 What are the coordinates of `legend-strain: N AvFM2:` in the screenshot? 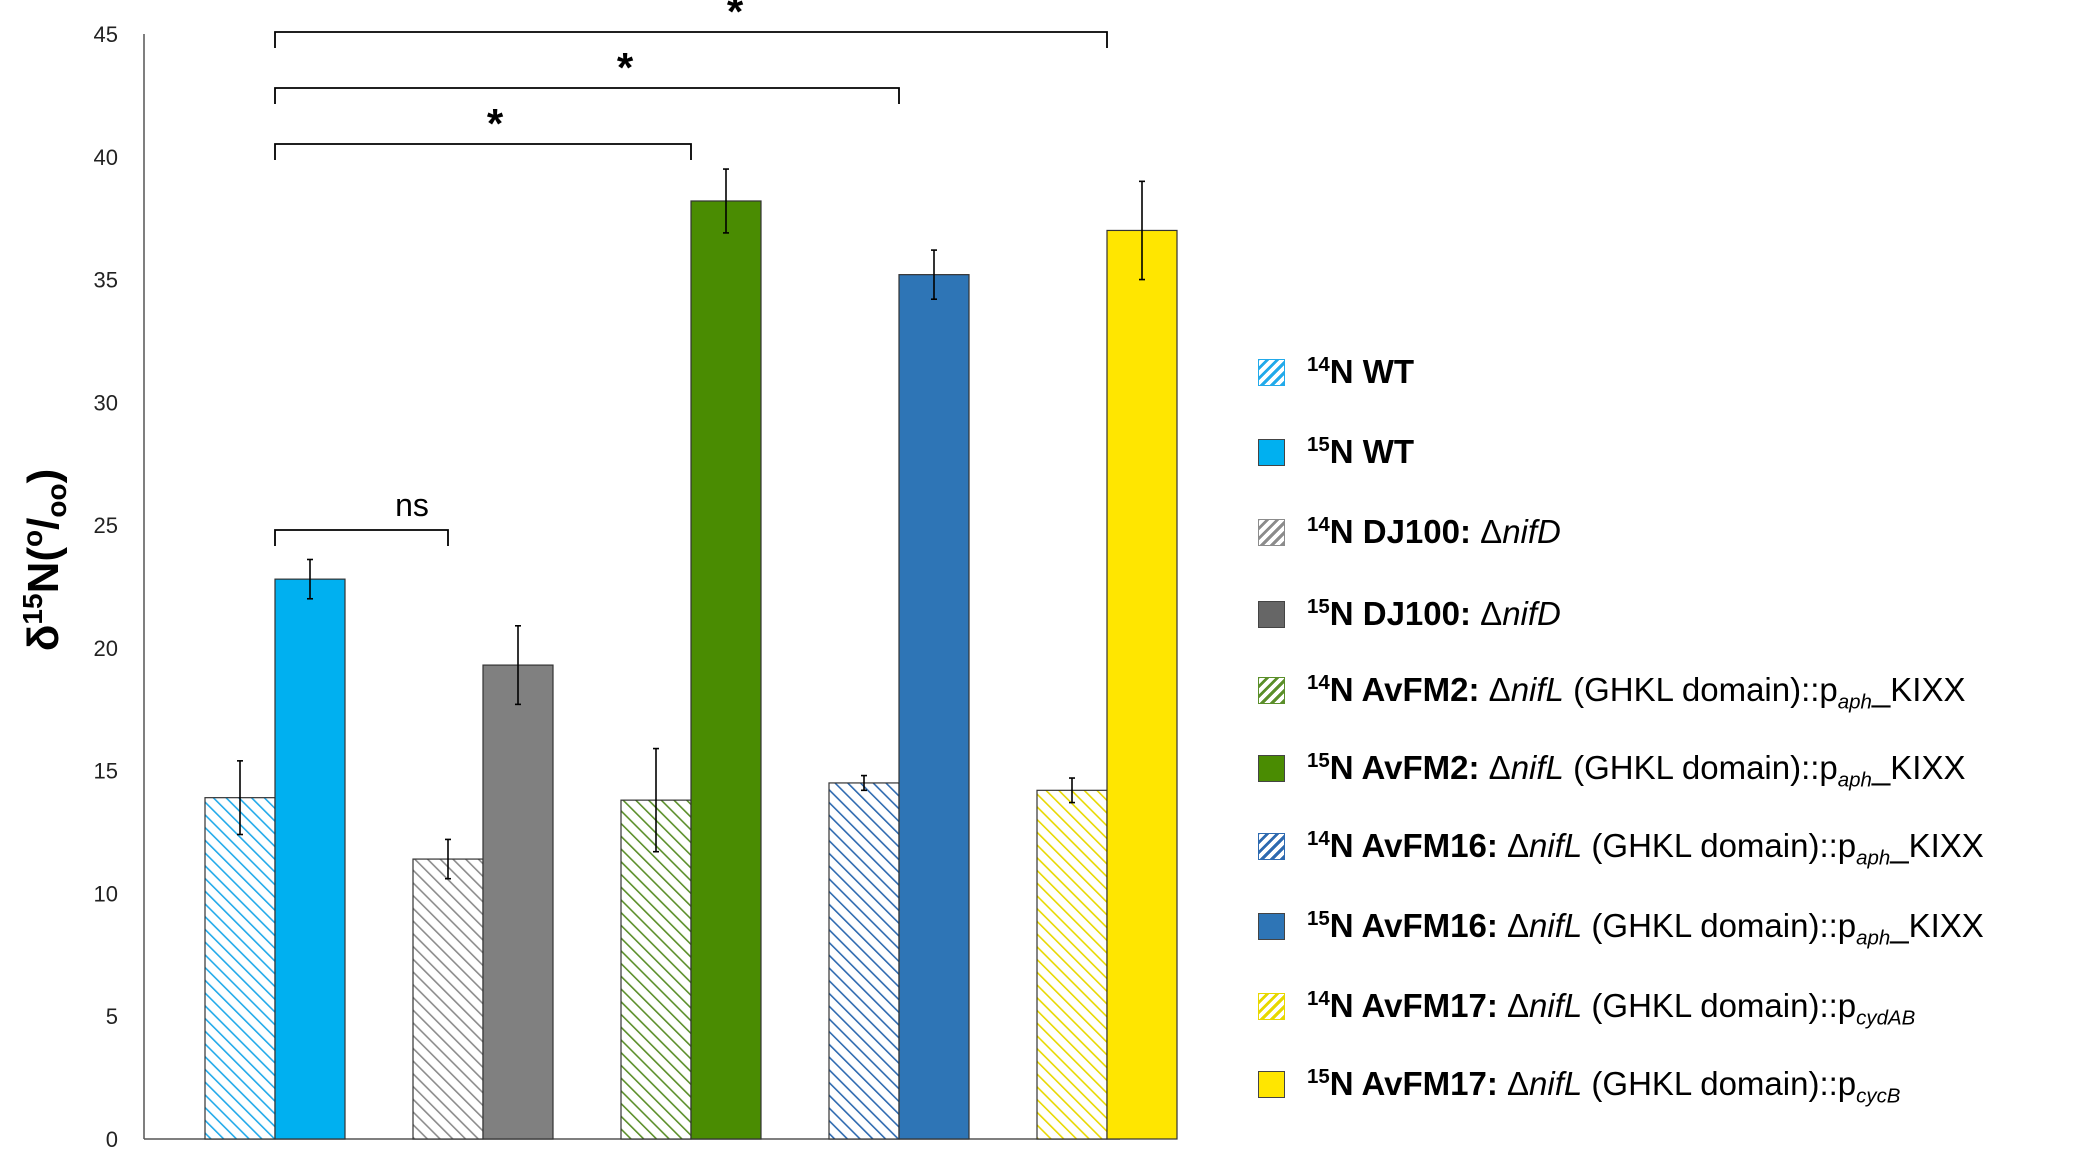 It's located at (1404, 689).